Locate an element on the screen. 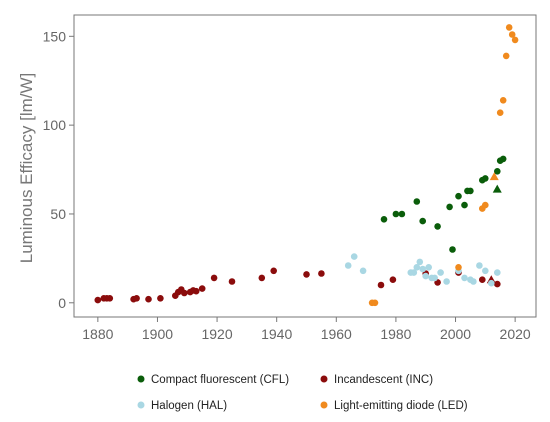 This screenshot has height=422, width=550. series-halogen-hal is located at coordinates (422, 270).